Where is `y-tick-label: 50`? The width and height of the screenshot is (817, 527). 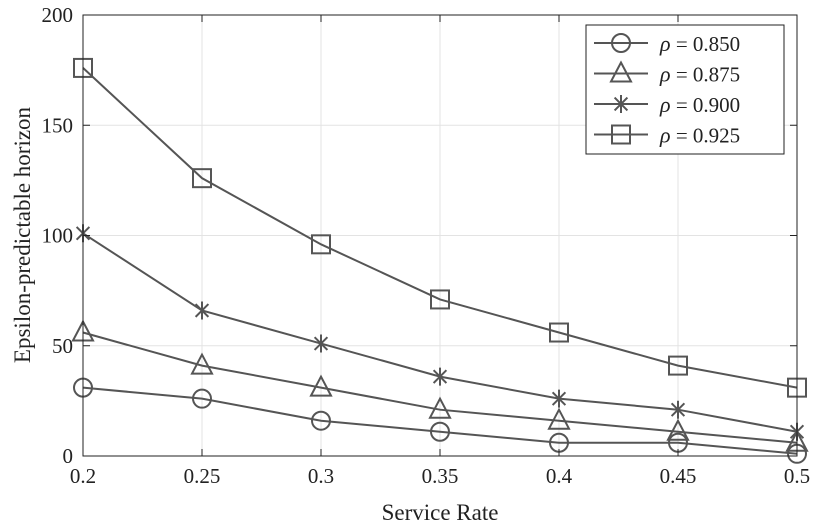 y-tick-label: 50 is located at coordinates (62, 346).